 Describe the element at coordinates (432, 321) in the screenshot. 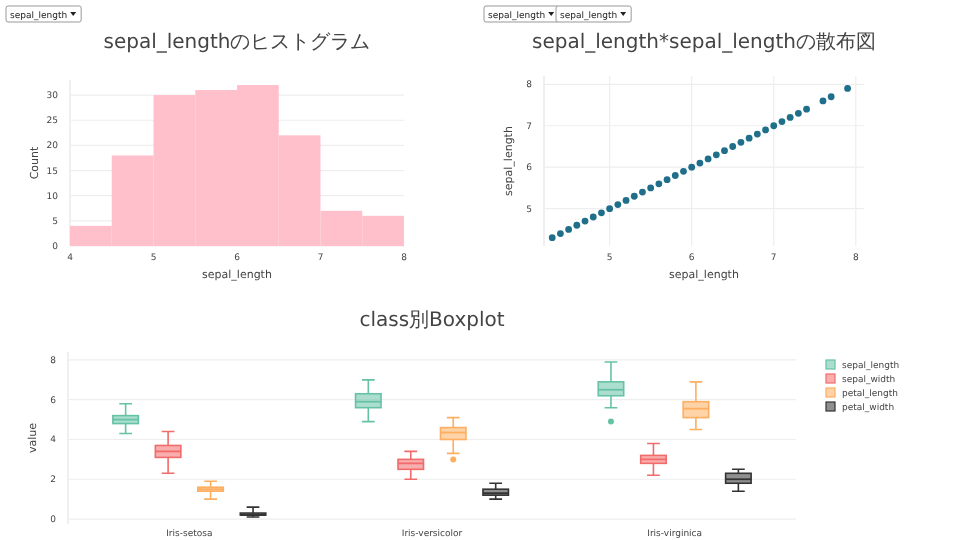

I see `chart-title: class別Boxplot` at that location.